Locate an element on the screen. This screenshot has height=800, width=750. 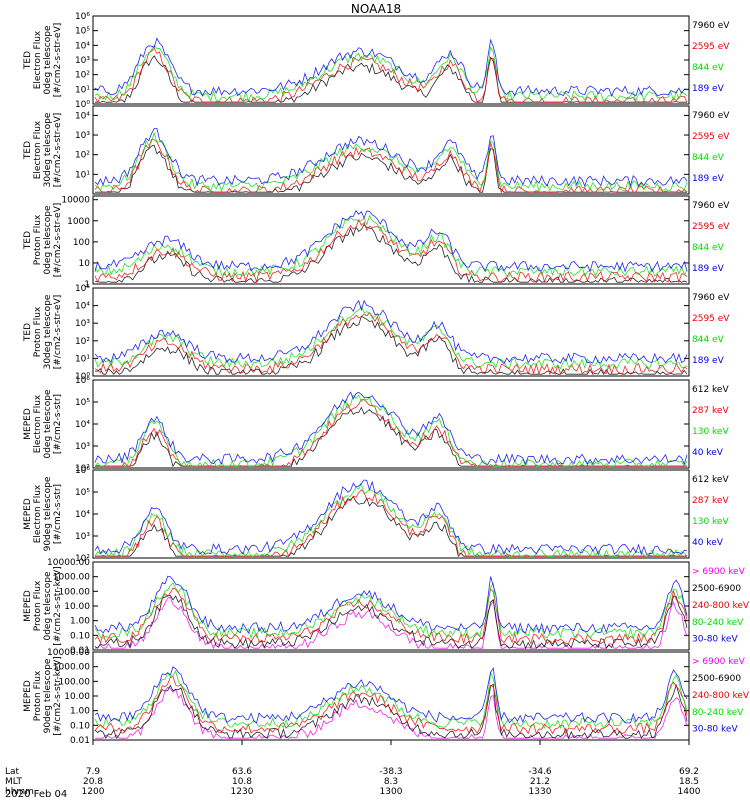
y-tick-label: 0.10 is located at coordinates (80, 726).